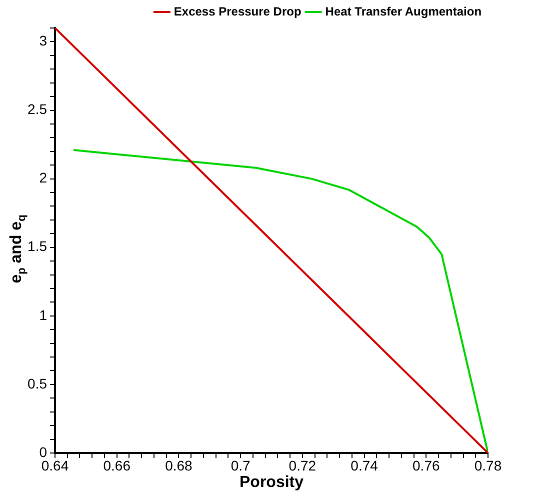 This screenshot has width=548, height=492. Describe the element at coordinates (43, 314) in the screenshot. I see `y-tick-label: 1` at that location.